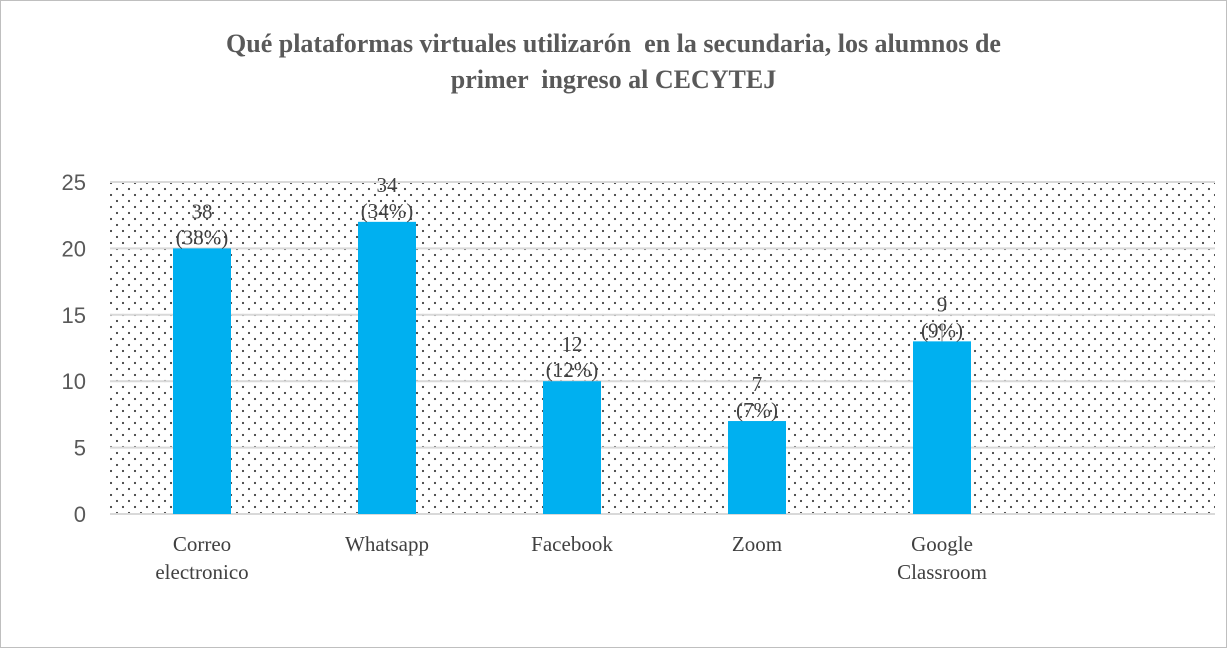  What do you see at coordinates (74, 381) in the screenshot?
I see `y-tick-label: 10` at bounding box center [74, 381].